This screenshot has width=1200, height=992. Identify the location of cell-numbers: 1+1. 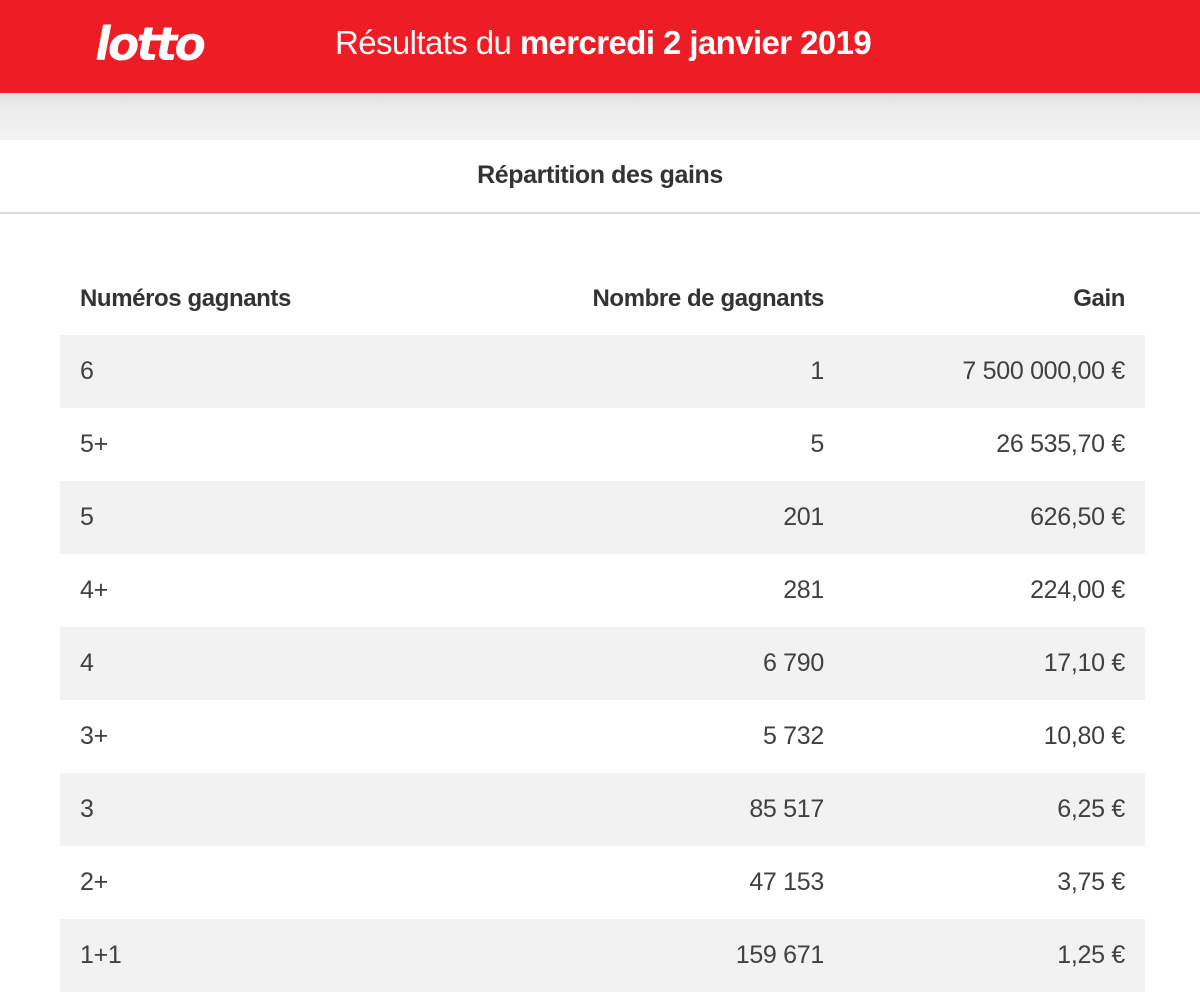
(101, 955).